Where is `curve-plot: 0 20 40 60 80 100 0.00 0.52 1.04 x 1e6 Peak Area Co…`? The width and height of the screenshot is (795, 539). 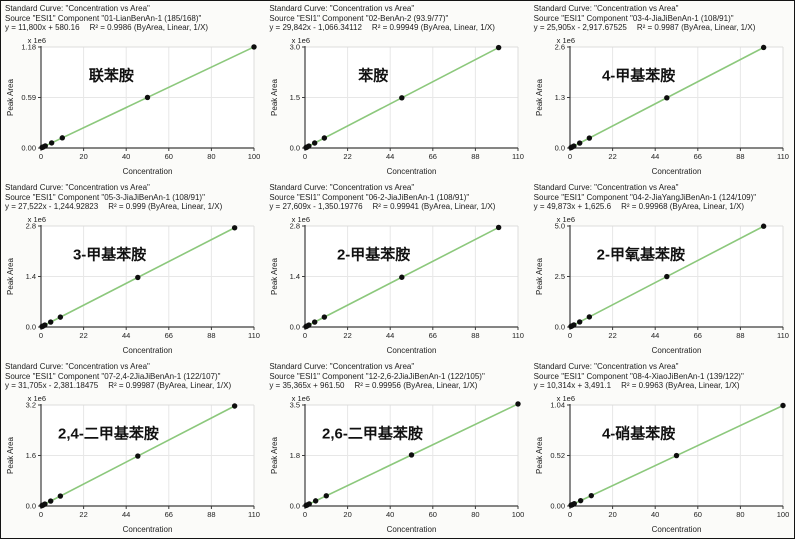 curve-plot: 0 20 40 60 80 100 0.00 0.52 1.04 x 1e6 Peak Area Co… is located at coordinates (663, 464).